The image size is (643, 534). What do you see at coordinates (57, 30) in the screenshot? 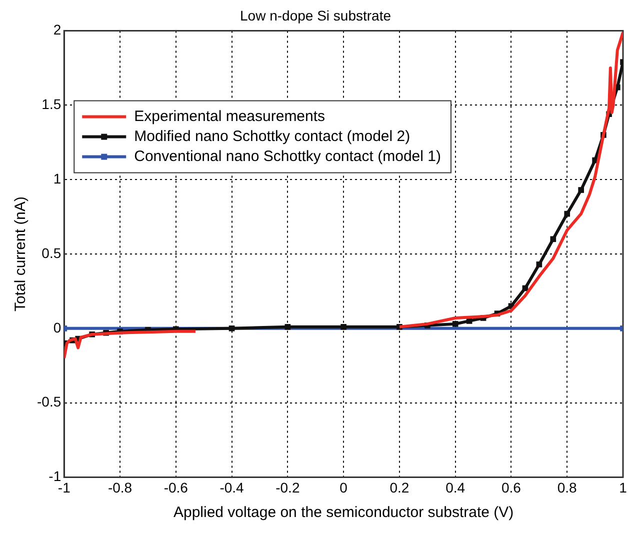
I see `y-tick-label: 2` at bounding box center [57, 30].